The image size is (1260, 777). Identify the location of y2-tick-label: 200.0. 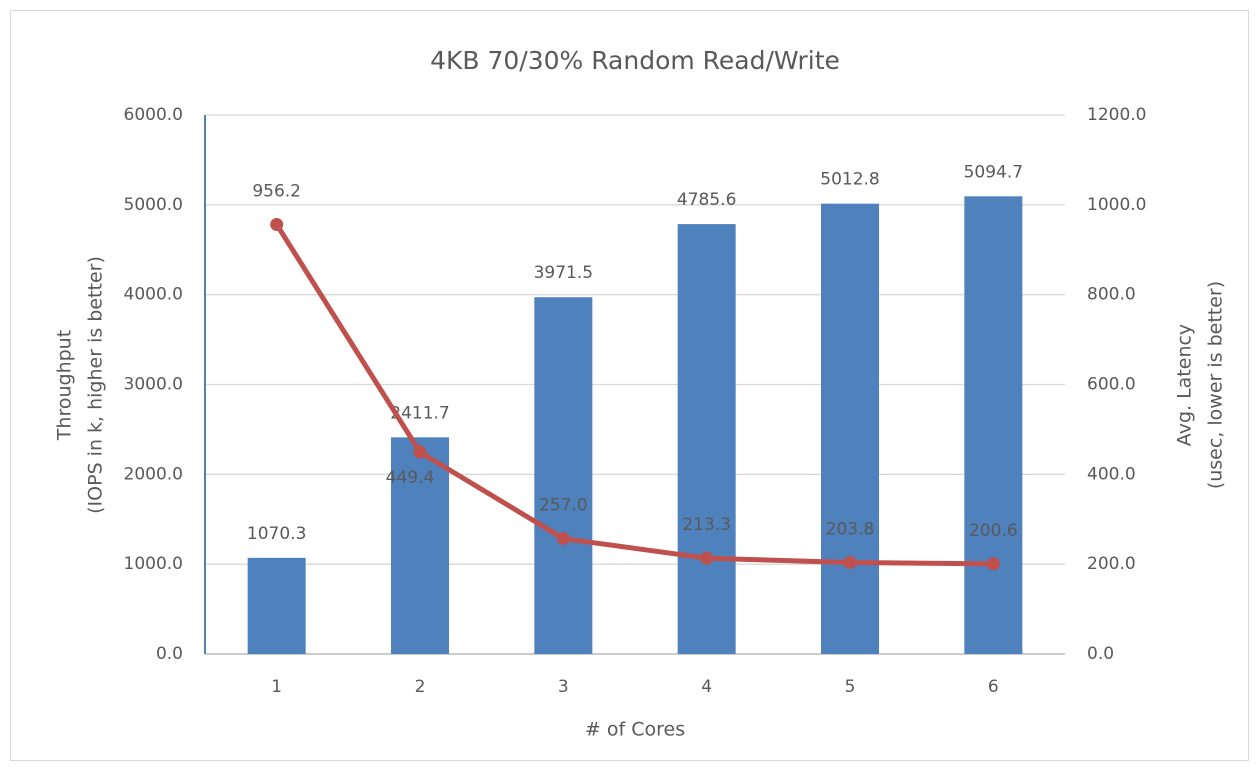
(1111, 564).